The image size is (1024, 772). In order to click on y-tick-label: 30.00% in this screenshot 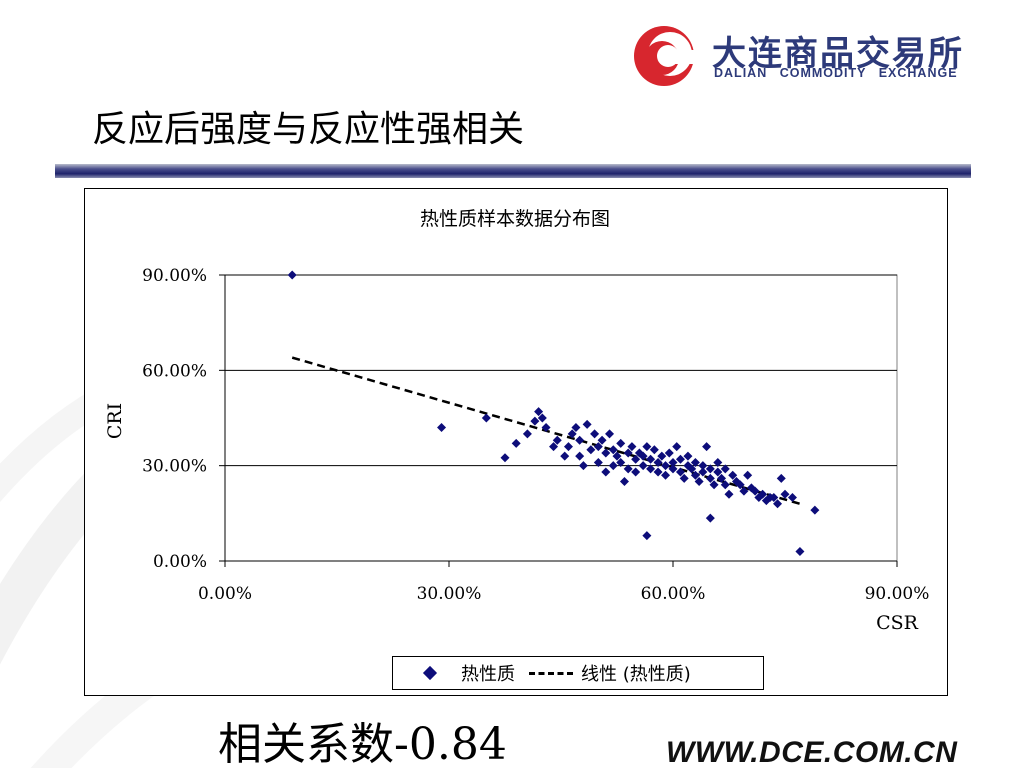, I will do `click(174, 467)`.